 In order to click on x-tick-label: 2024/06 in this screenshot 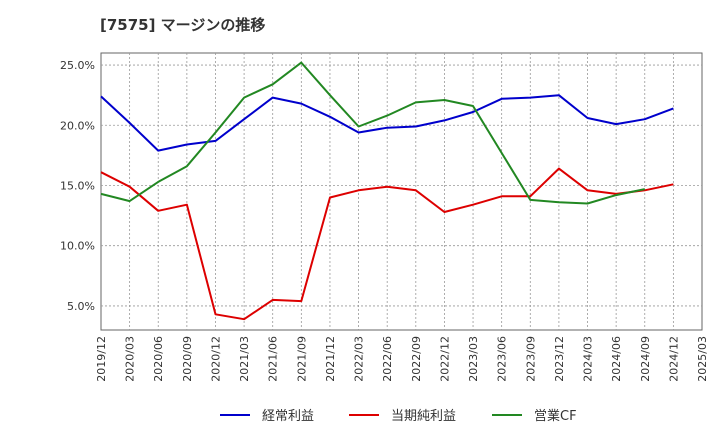, I will do `click(616, 359)`.